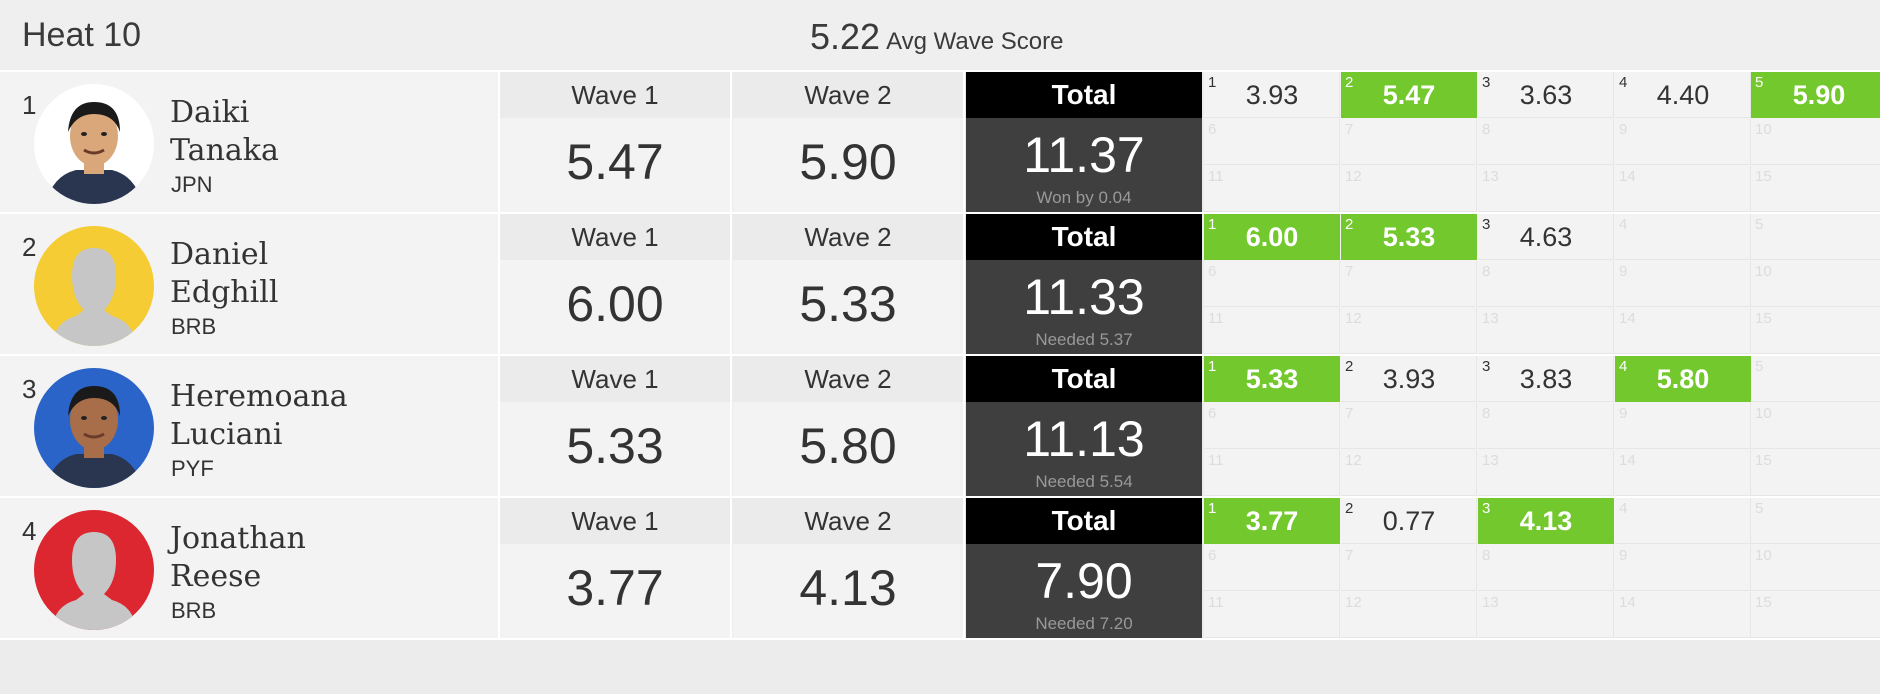 The width and height of the screenshot is (1880, 694). Describe the element at coordinates (1353, 460) in the screenshot. I see `wave-number: 12` at that location.